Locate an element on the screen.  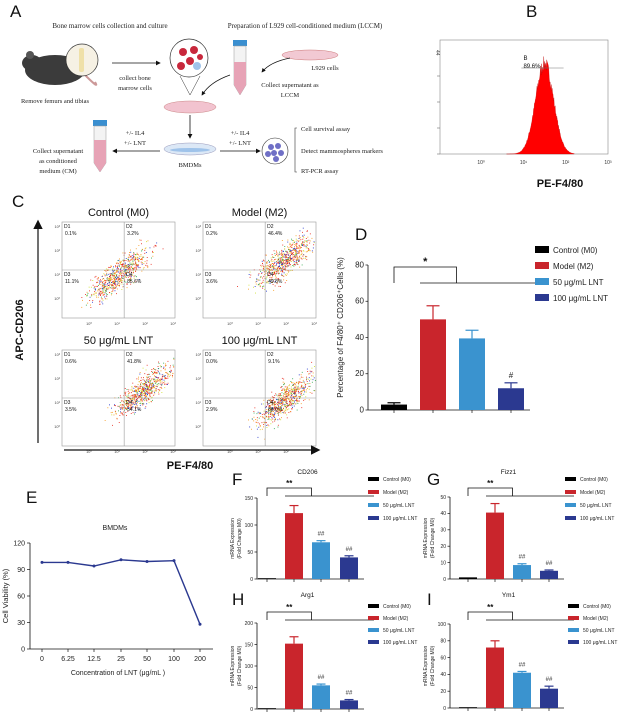
x-tick-label: 10⁰ is located at coordinates (230, 324).